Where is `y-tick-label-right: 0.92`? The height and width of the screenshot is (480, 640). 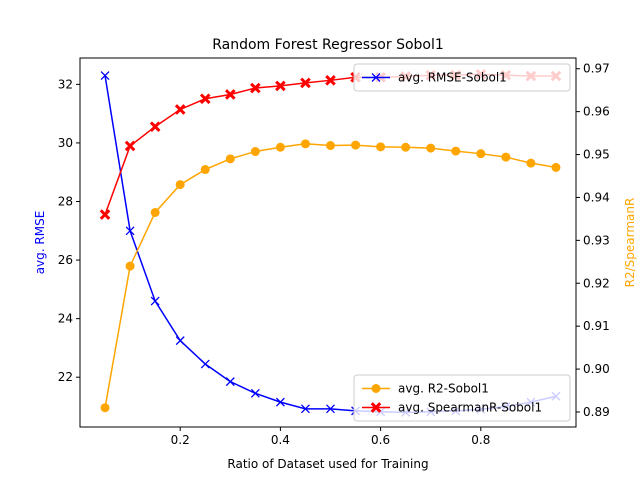 y-tick-label-right: 0.92 is located at coordinates (596, 283).